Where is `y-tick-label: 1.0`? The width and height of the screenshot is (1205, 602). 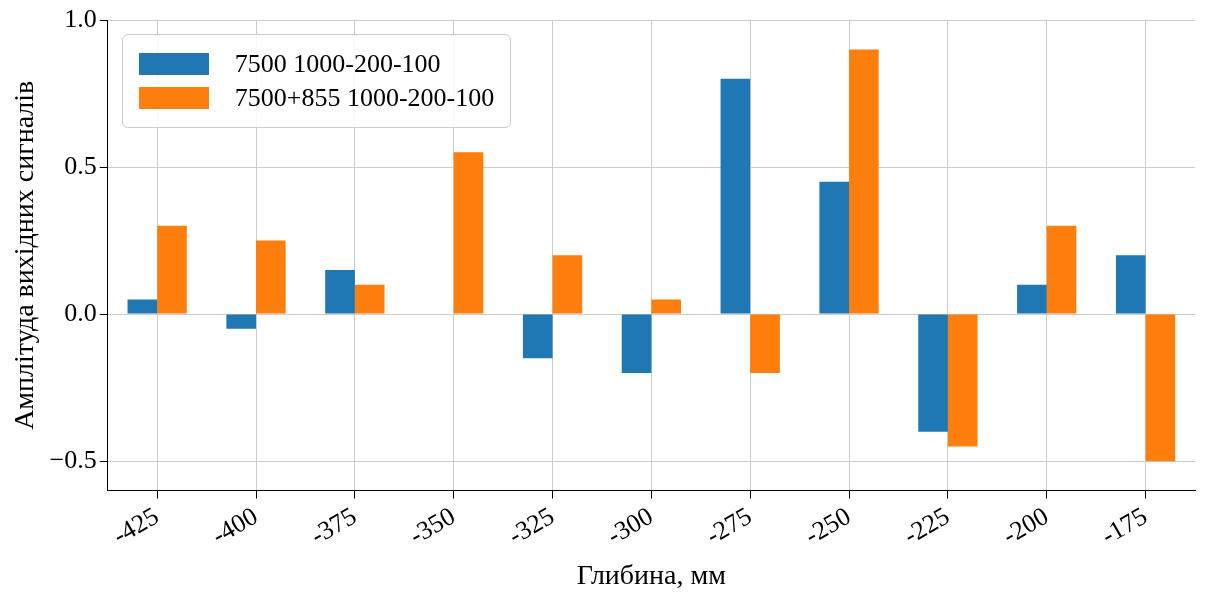
y-tick-label: 1.0 is located at coordinates (80, 18).